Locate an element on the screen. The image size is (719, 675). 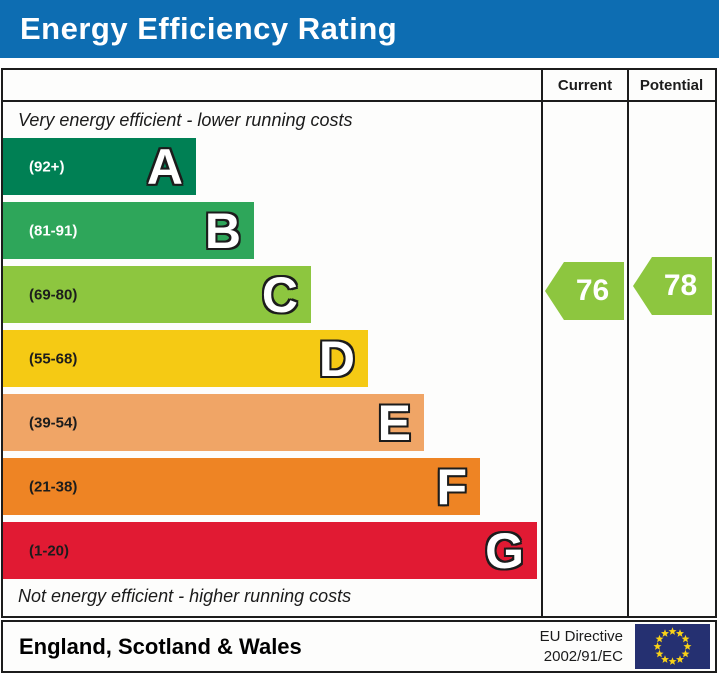
page-title-bar: Energy Efficiency Rating is located at coordinates (359, 29).